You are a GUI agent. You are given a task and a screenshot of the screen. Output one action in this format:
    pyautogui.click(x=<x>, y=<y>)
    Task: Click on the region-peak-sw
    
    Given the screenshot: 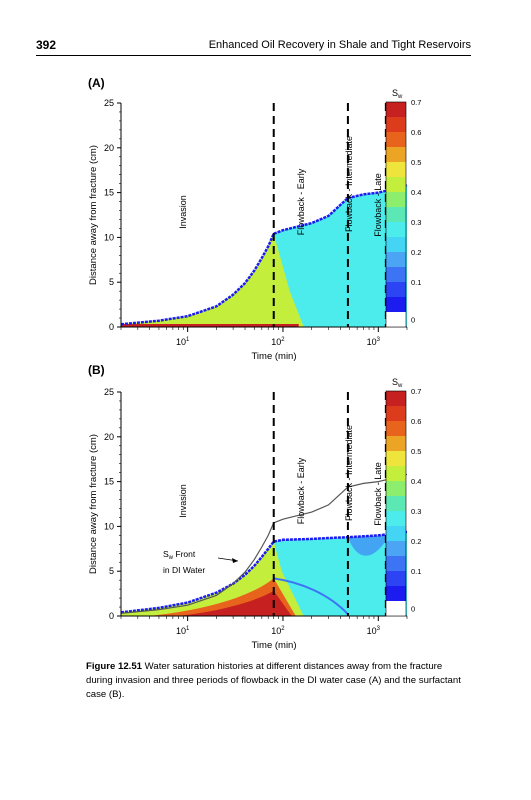 What is the action you would take?
    pyautogui.click(x=235, y=603)
    